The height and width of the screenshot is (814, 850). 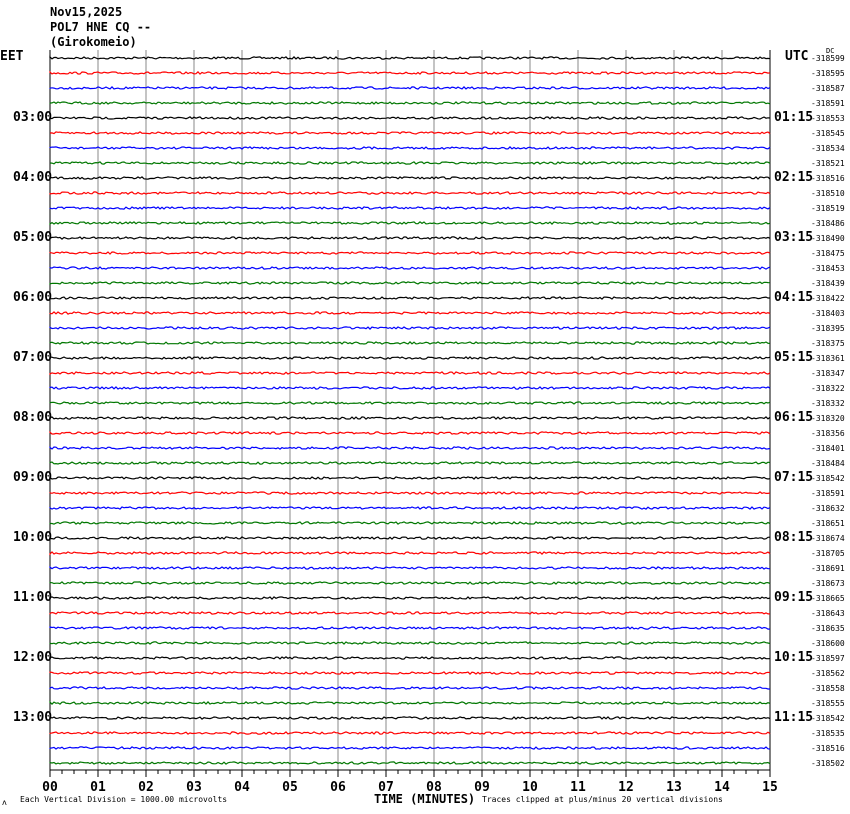 What do you see at coordinates (828, 598) in the screenshot?
I see `trace-offset-label: -318665` at bounding box center [828, 598].